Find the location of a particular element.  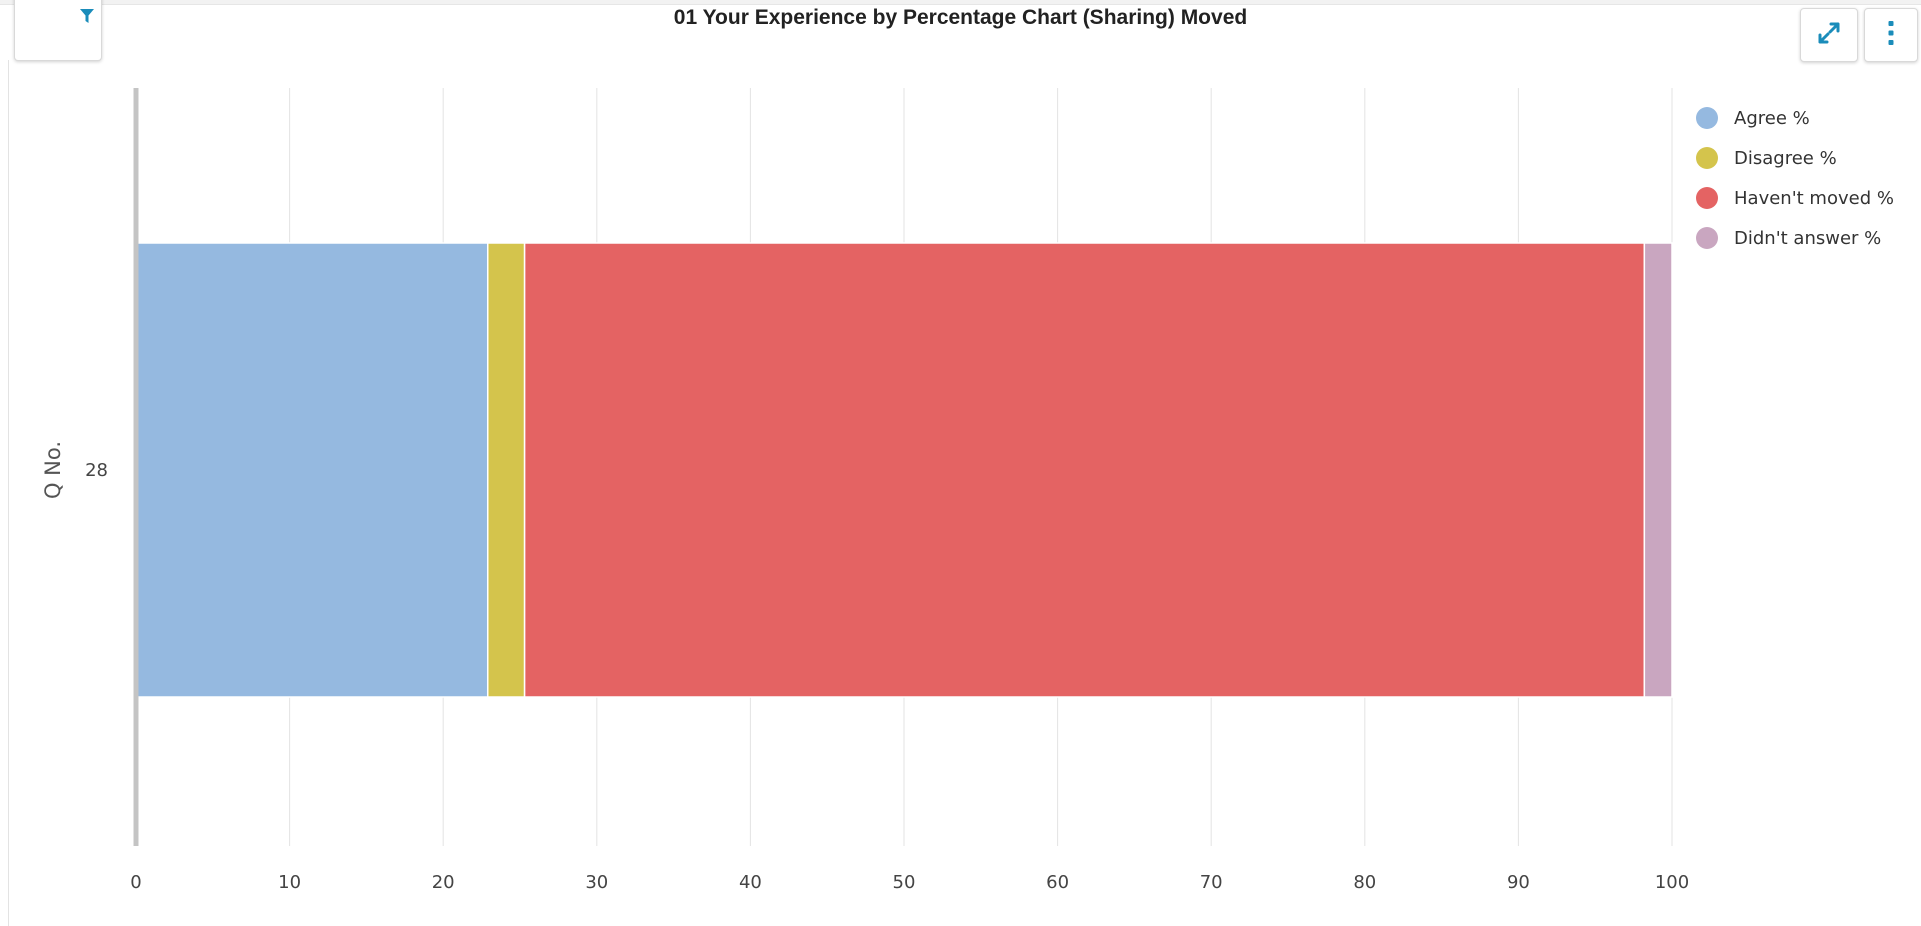

y-axis-title: Q No. is located at coordinates (53, 470).